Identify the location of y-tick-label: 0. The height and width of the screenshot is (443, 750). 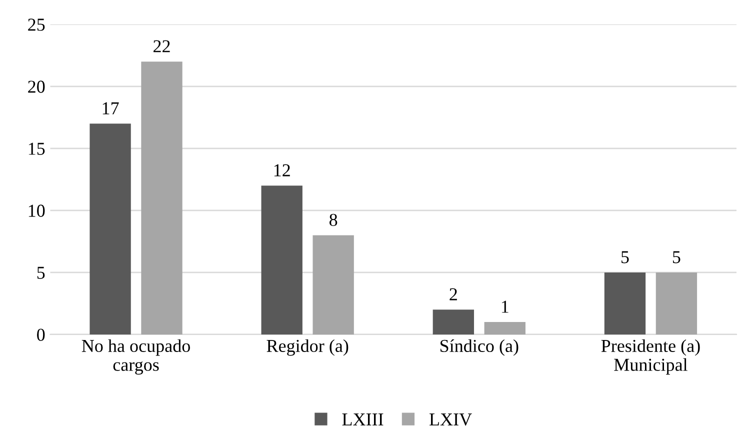
(41, 334).